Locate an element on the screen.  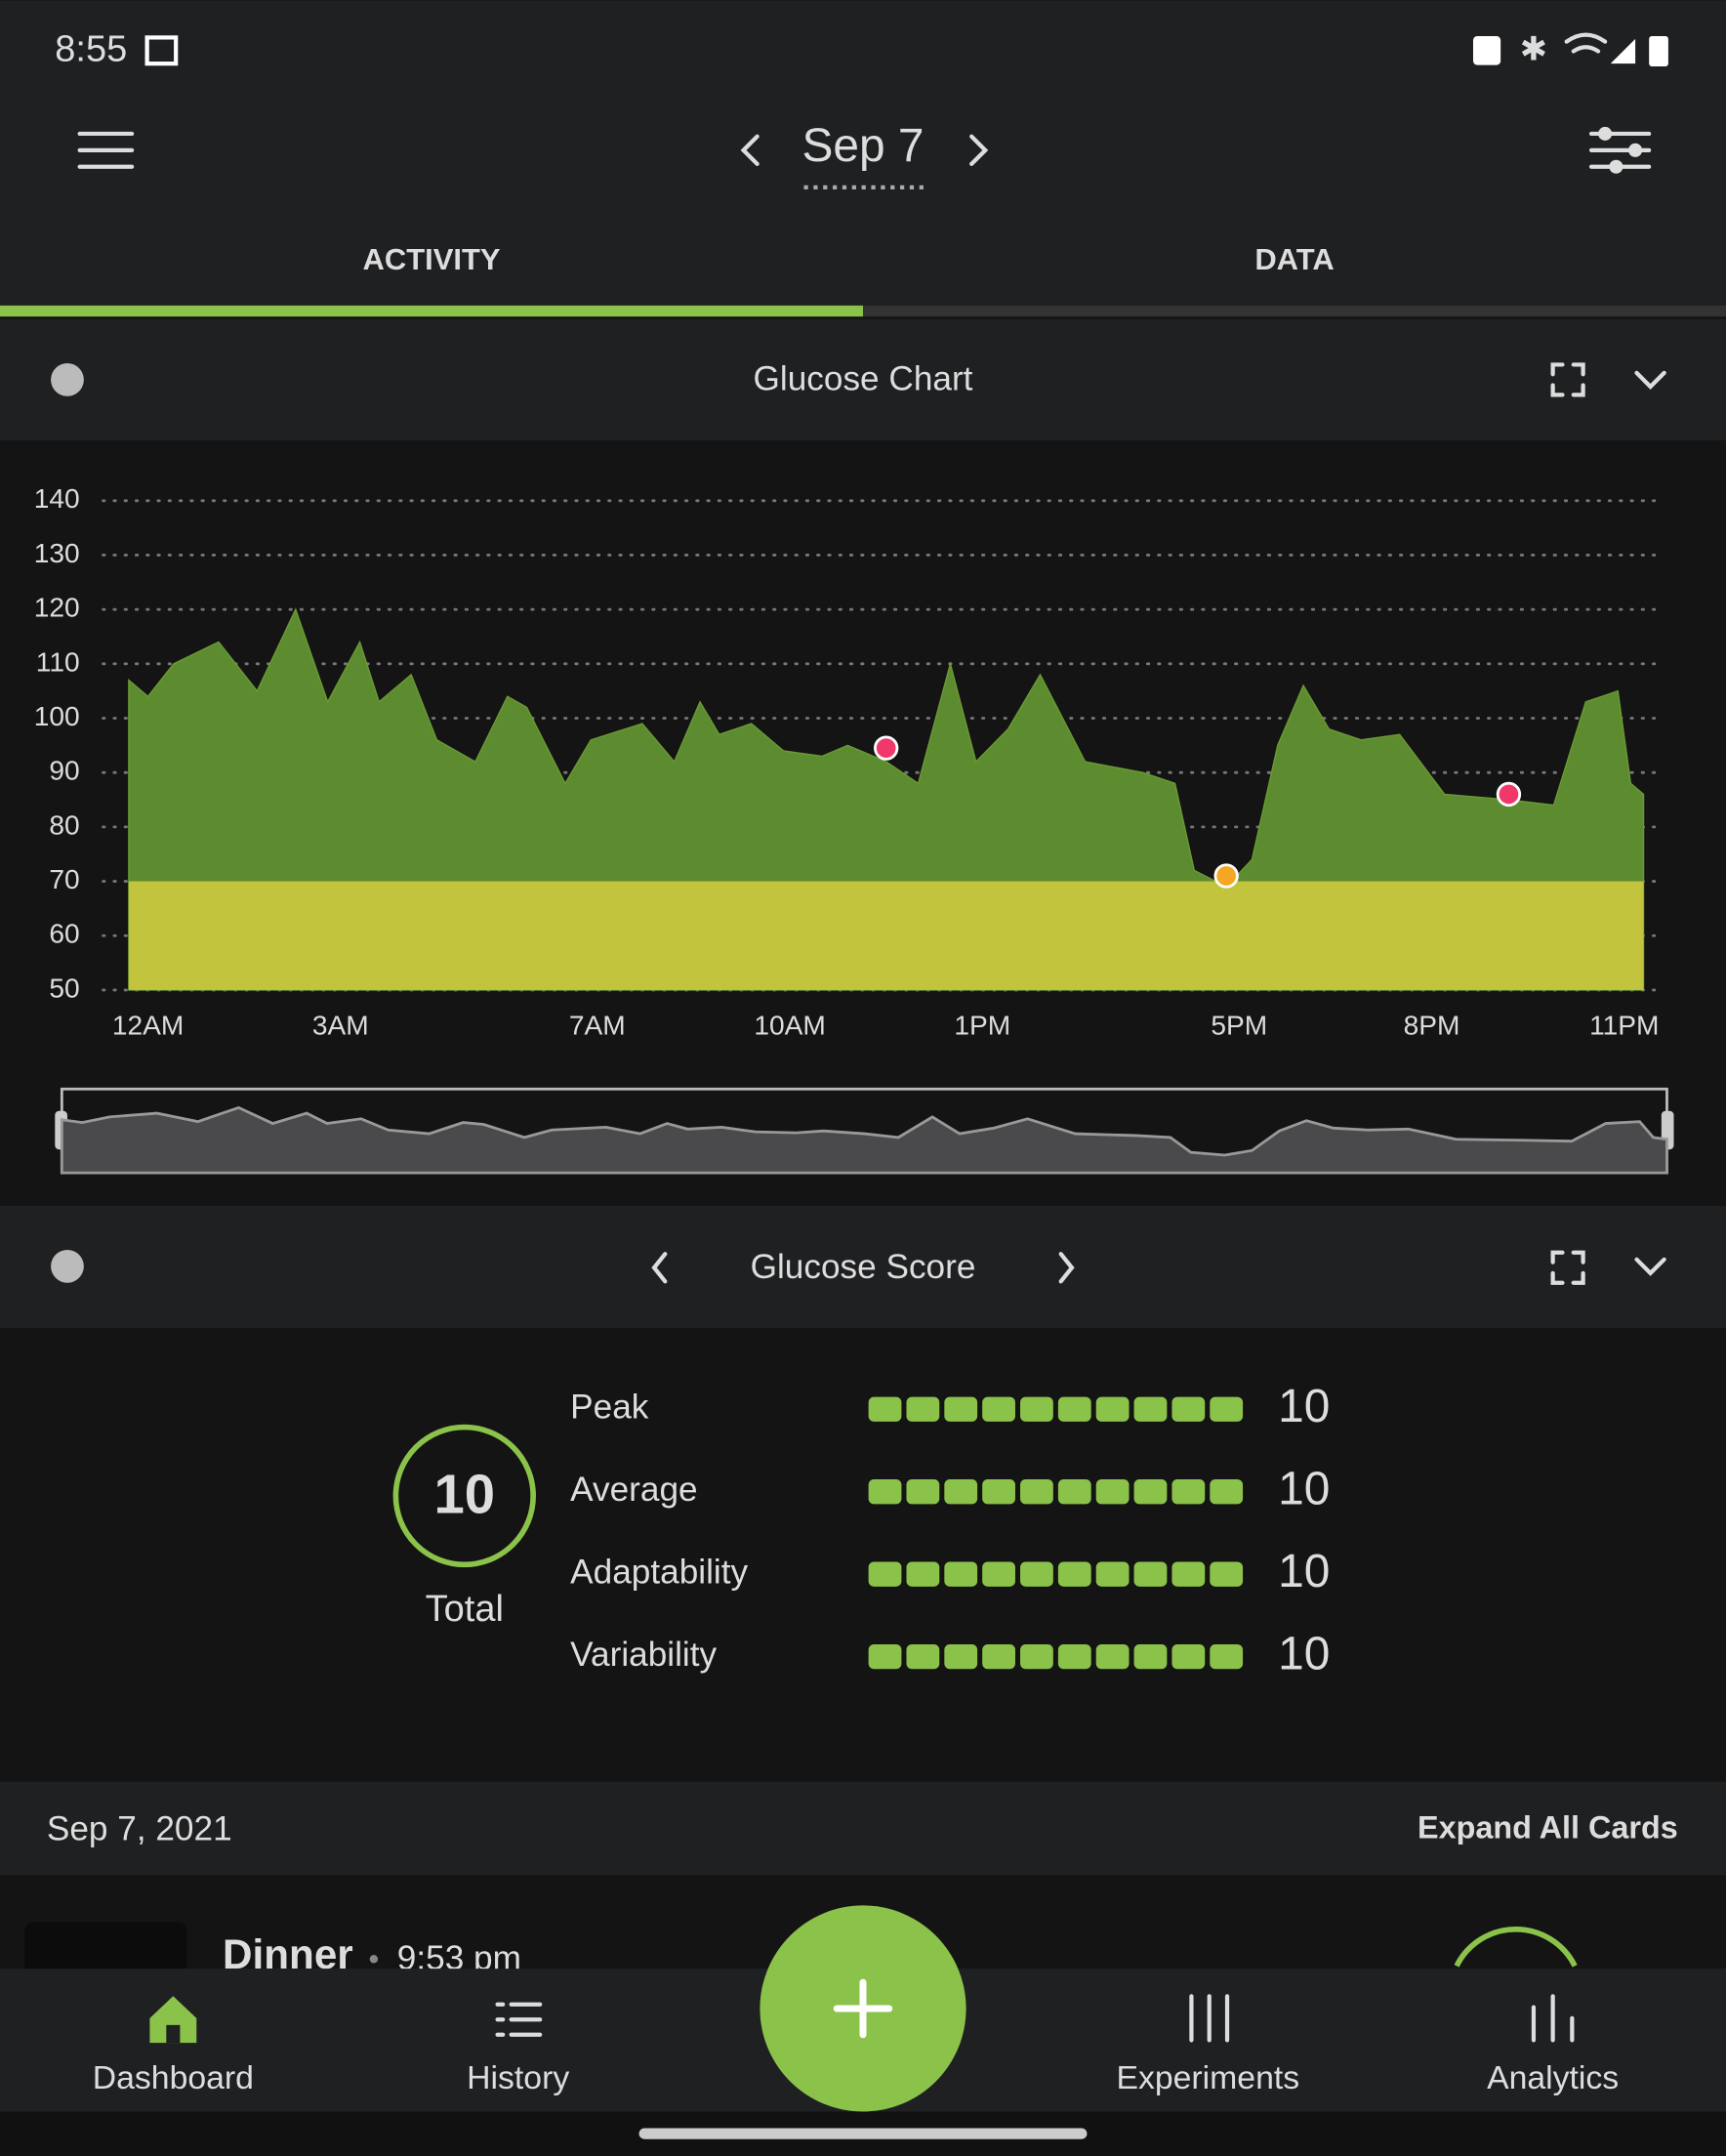
score-name: Peak is located at coordinates (609, 1408).